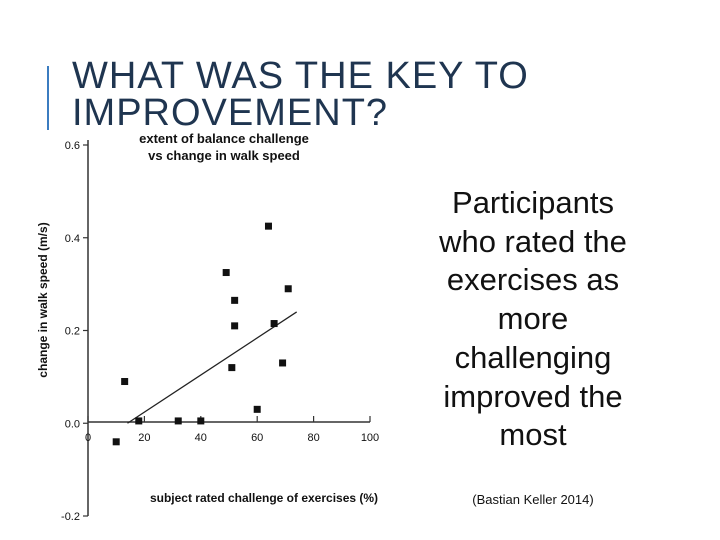 The image size is (720, 540). I want to click on chart-title-line-2: vs change in walk speed, so click(224, 155).